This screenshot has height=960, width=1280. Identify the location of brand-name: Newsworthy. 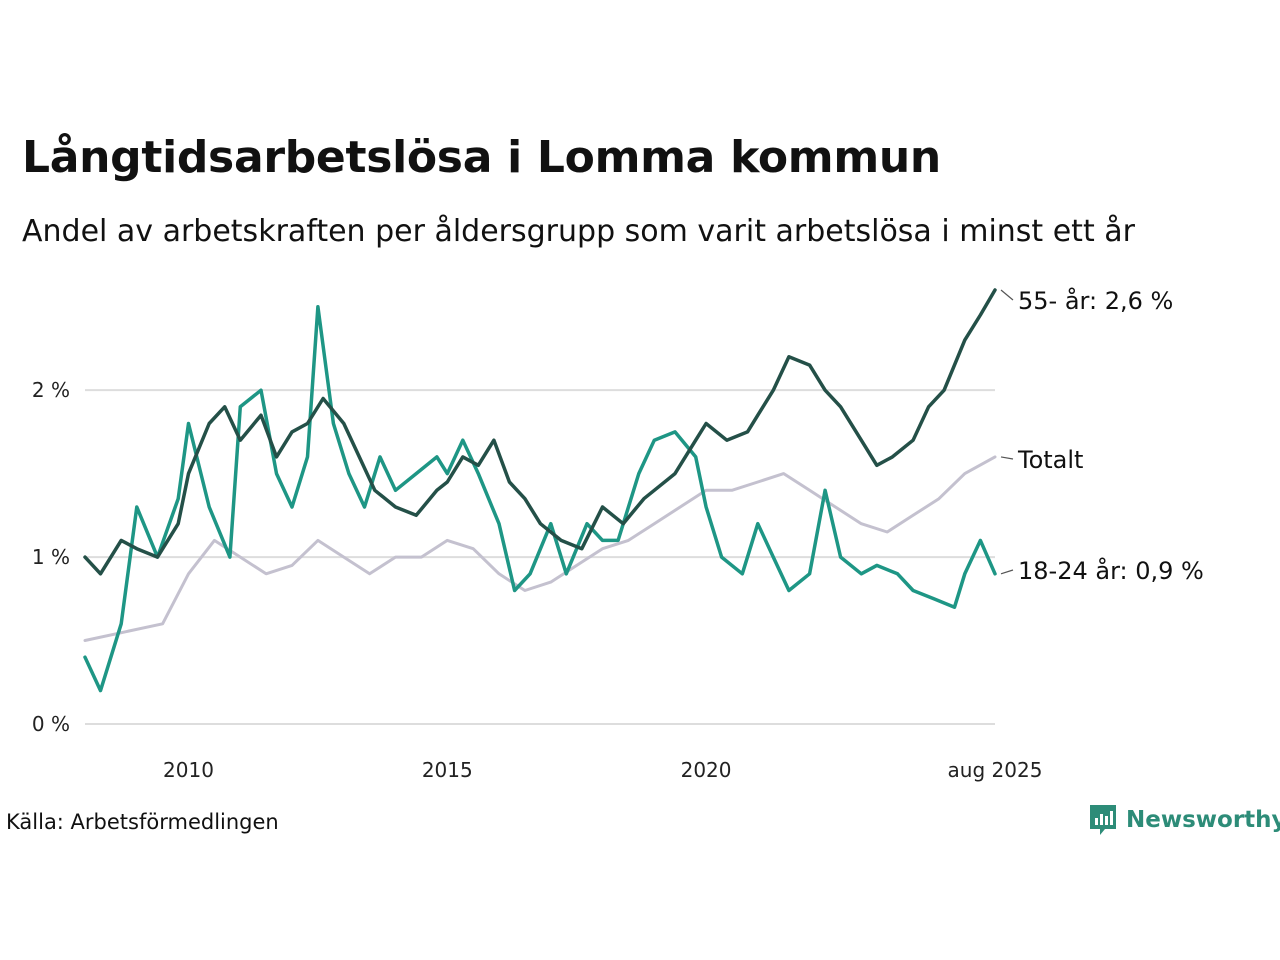
(1203, 820).